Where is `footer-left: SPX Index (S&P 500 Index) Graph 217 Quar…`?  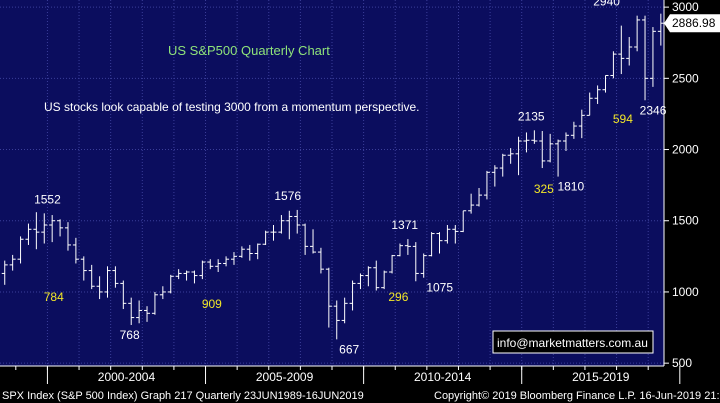 footer-left: SPX Index (S&P 500 Index) Graph 217 Quar… is located at coordinates (183, 396).